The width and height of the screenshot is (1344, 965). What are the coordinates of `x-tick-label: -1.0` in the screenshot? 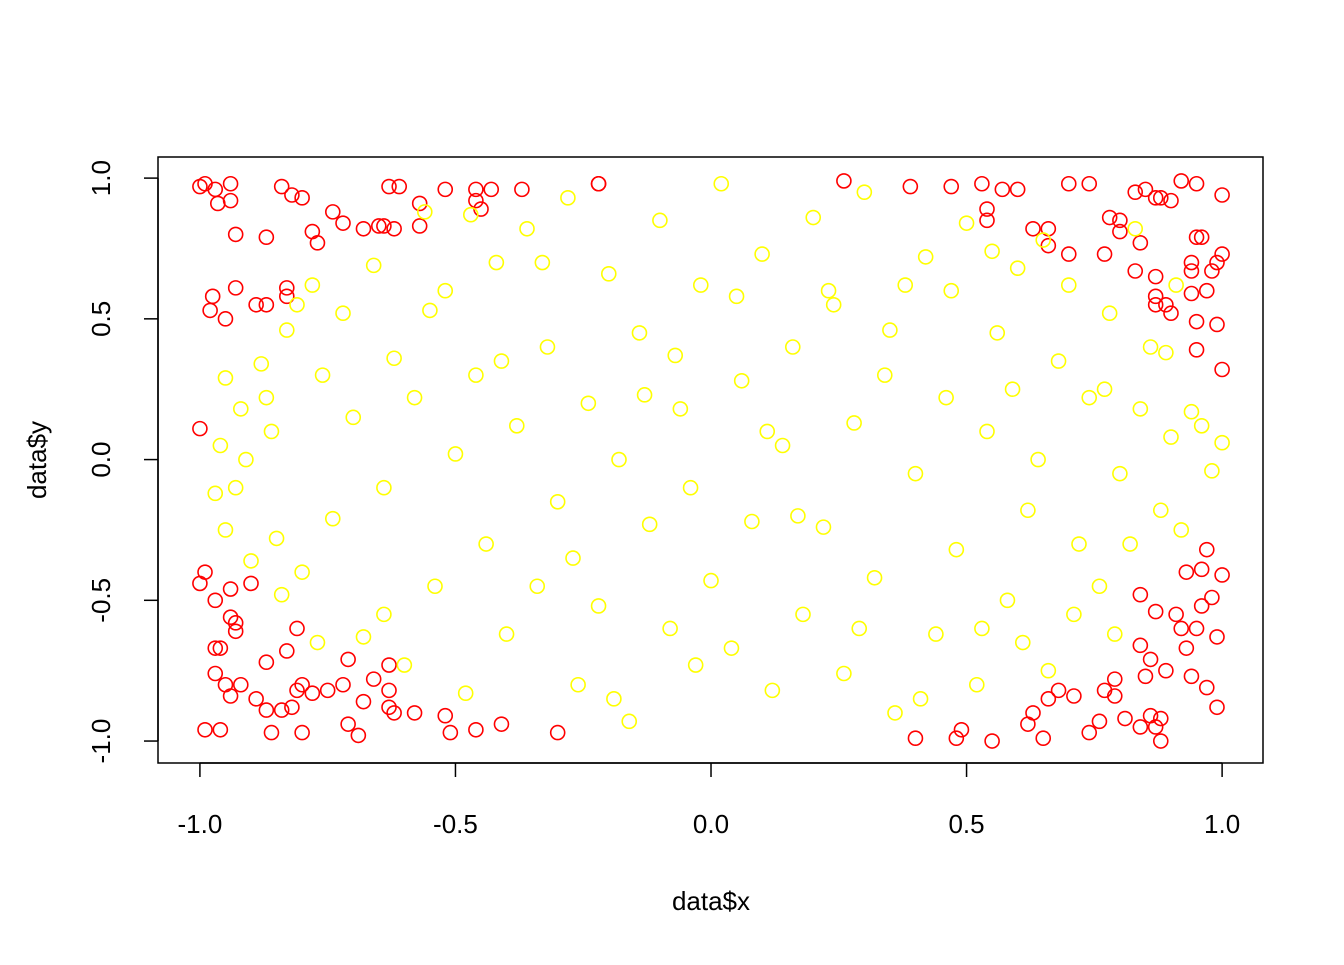 It's located at (200, 824).